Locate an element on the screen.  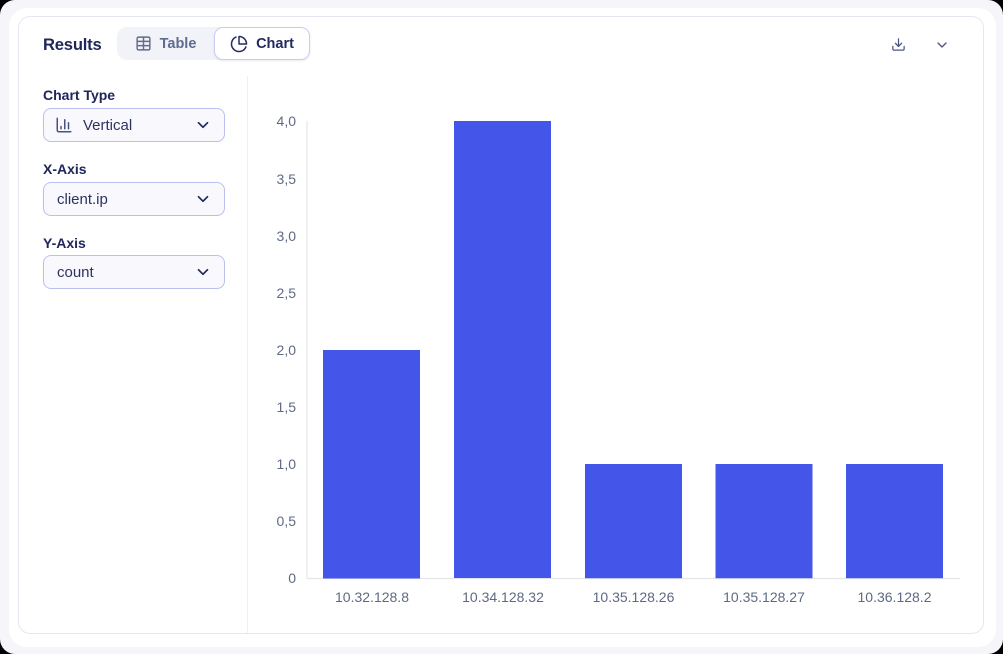
svg-text: 4,0 is located at coordinates (287, 121).